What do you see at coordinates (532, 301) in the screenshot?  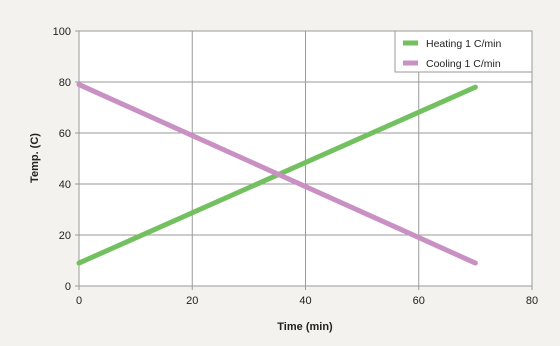 I see `x-tick-label: 80` at bounding box center [532, 301].